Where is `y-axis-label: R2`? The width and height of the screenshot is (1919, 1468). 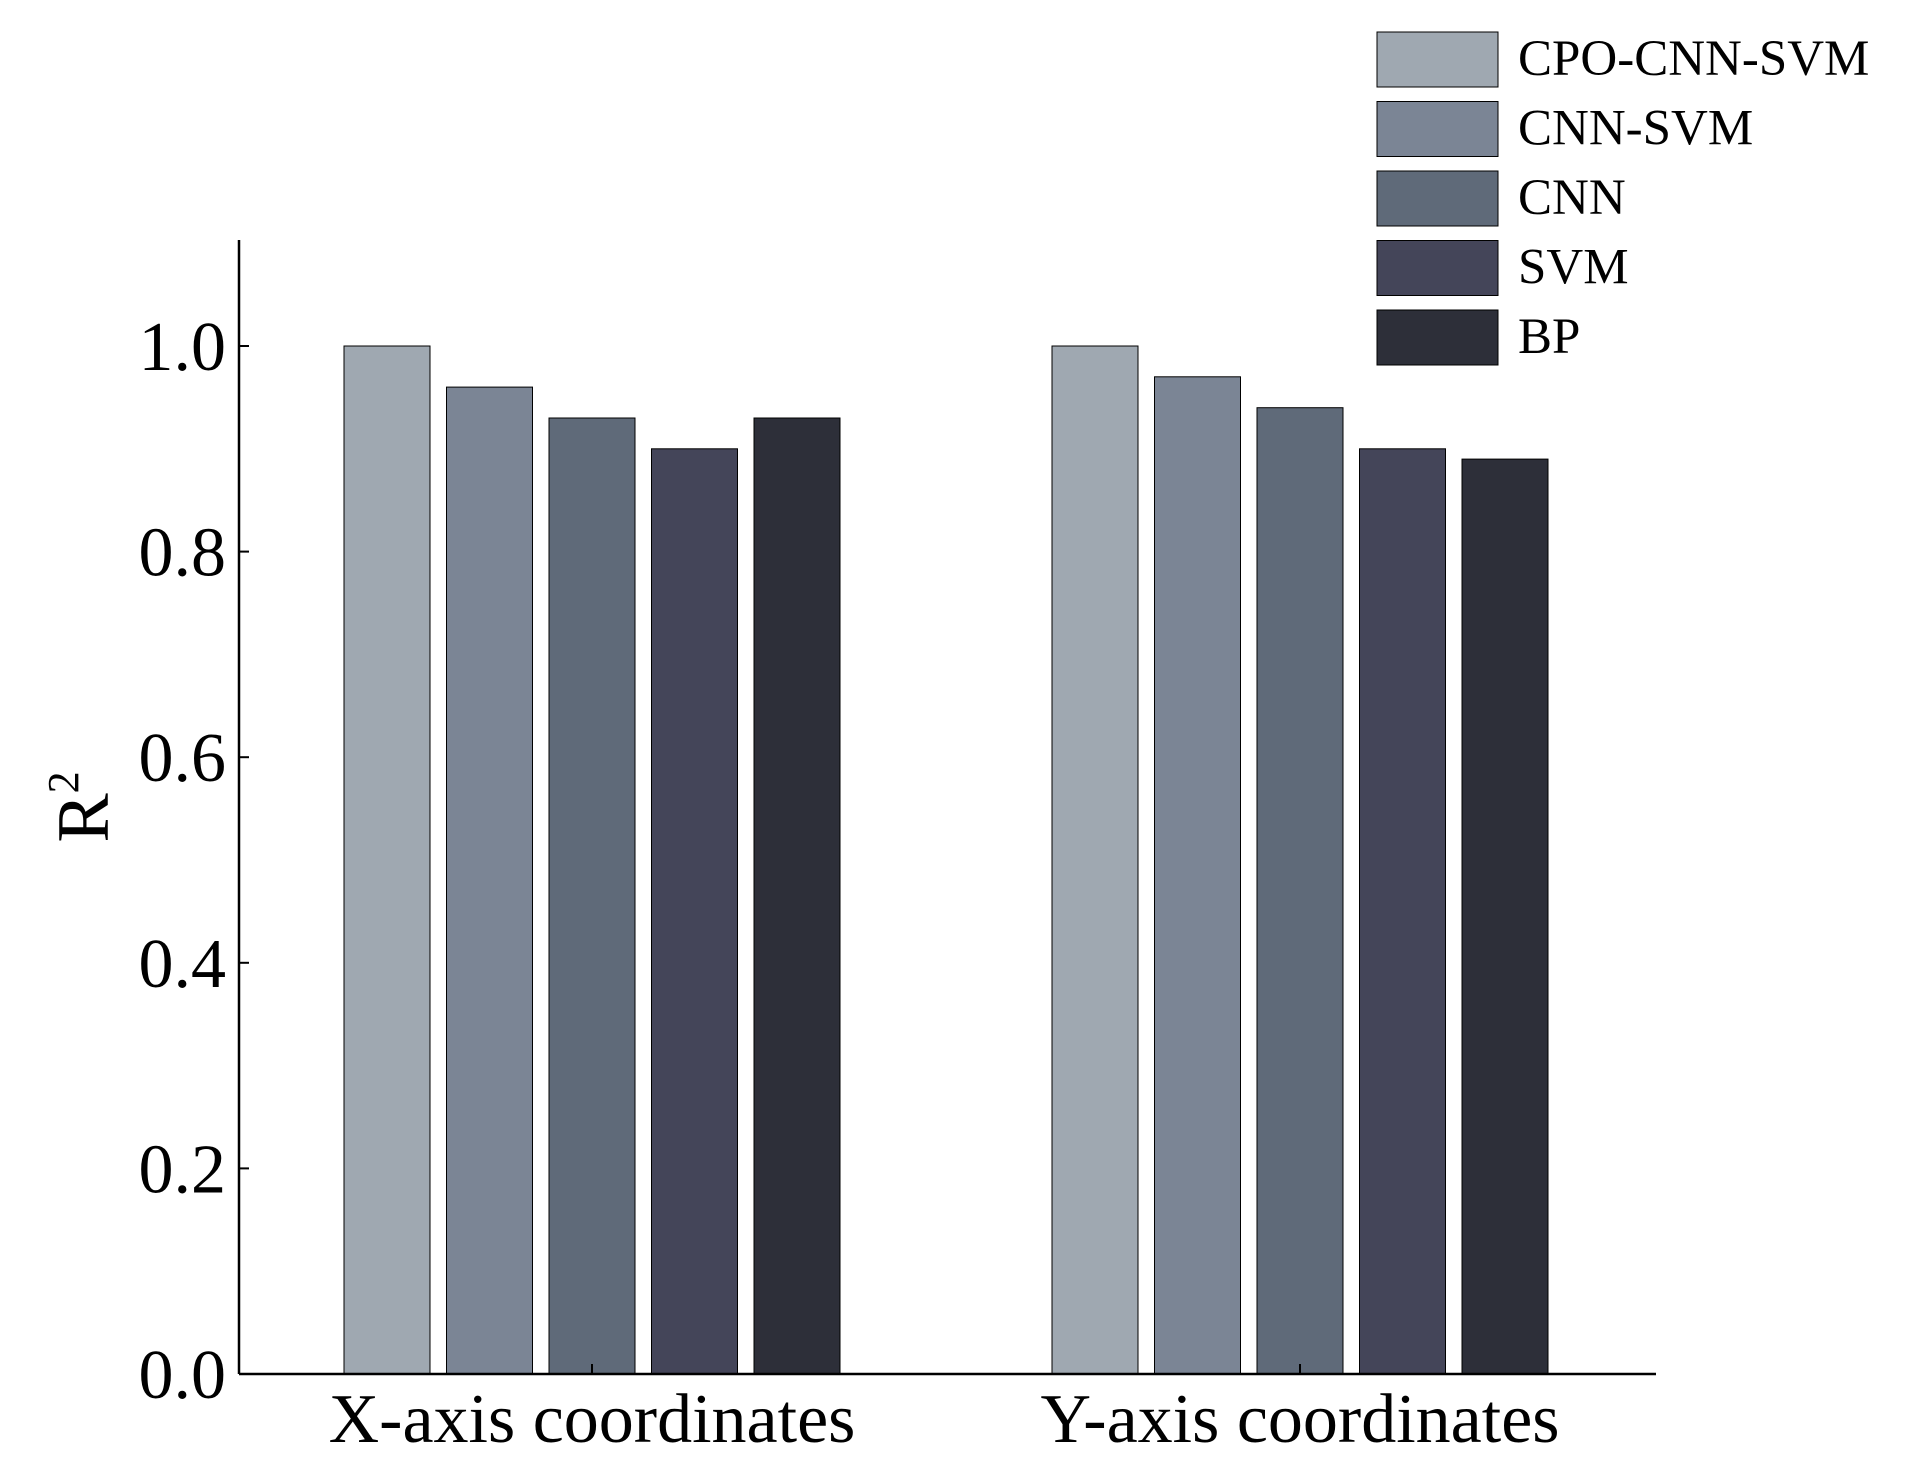
y-axis-label: R2 is located at coordinates (82, 806).